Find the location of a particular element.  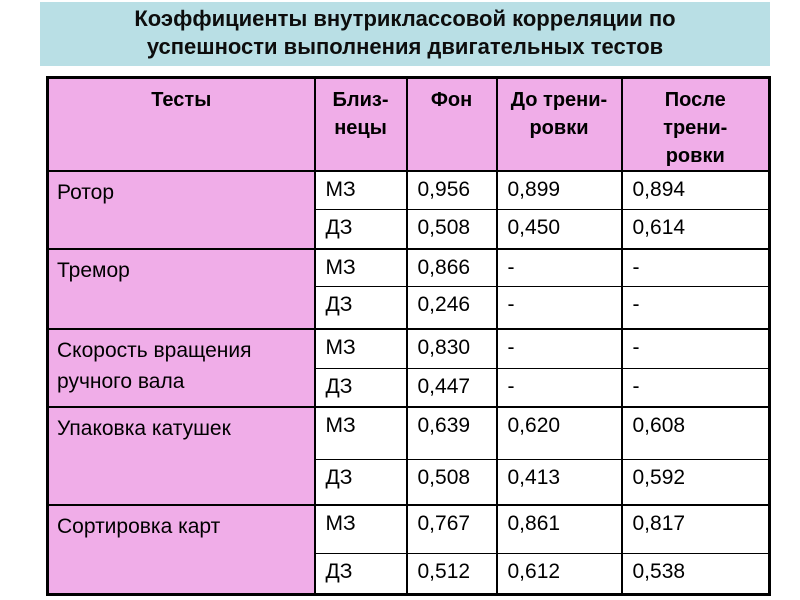

column-header-before-training: До трени- ровки is located at coordinates (559, 124).